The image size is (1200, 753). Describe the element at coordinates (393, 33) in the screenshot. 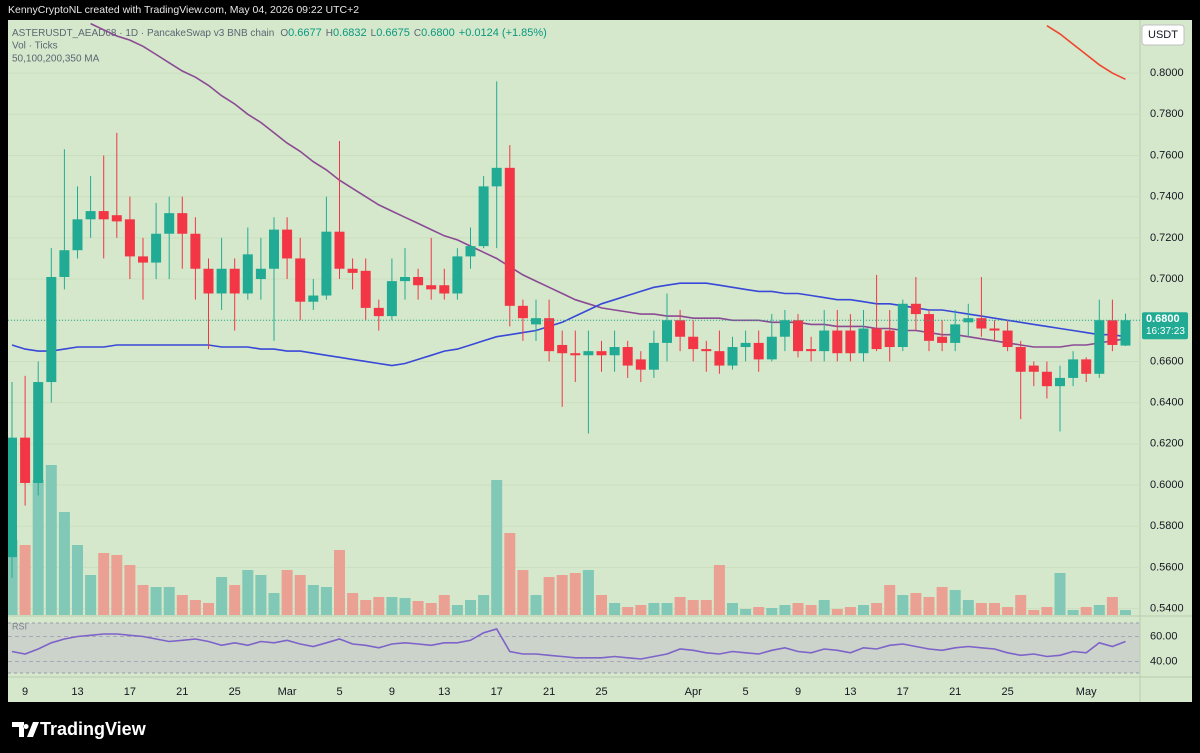

I see `ohlc-value: 0.6675` at that location.